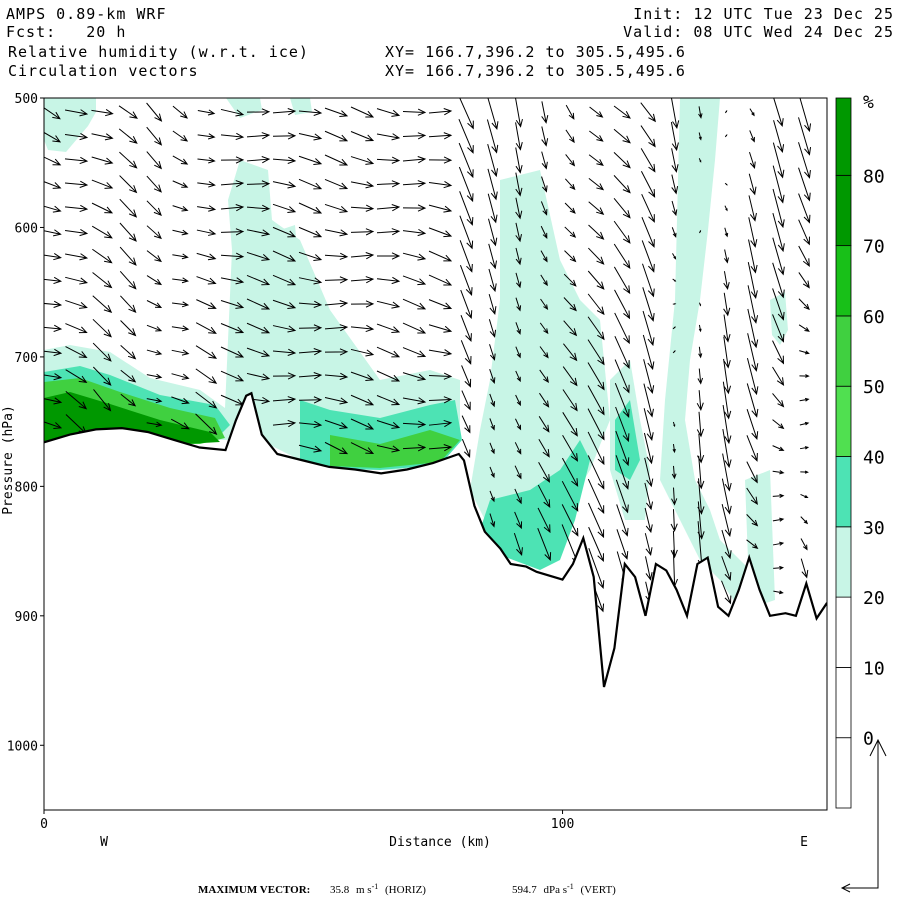 The width and height of the screenshot is (900, 900). Describe the element at coordinates (874, 387) in the screenshot. I see `colorbar-label: 50` at that location.